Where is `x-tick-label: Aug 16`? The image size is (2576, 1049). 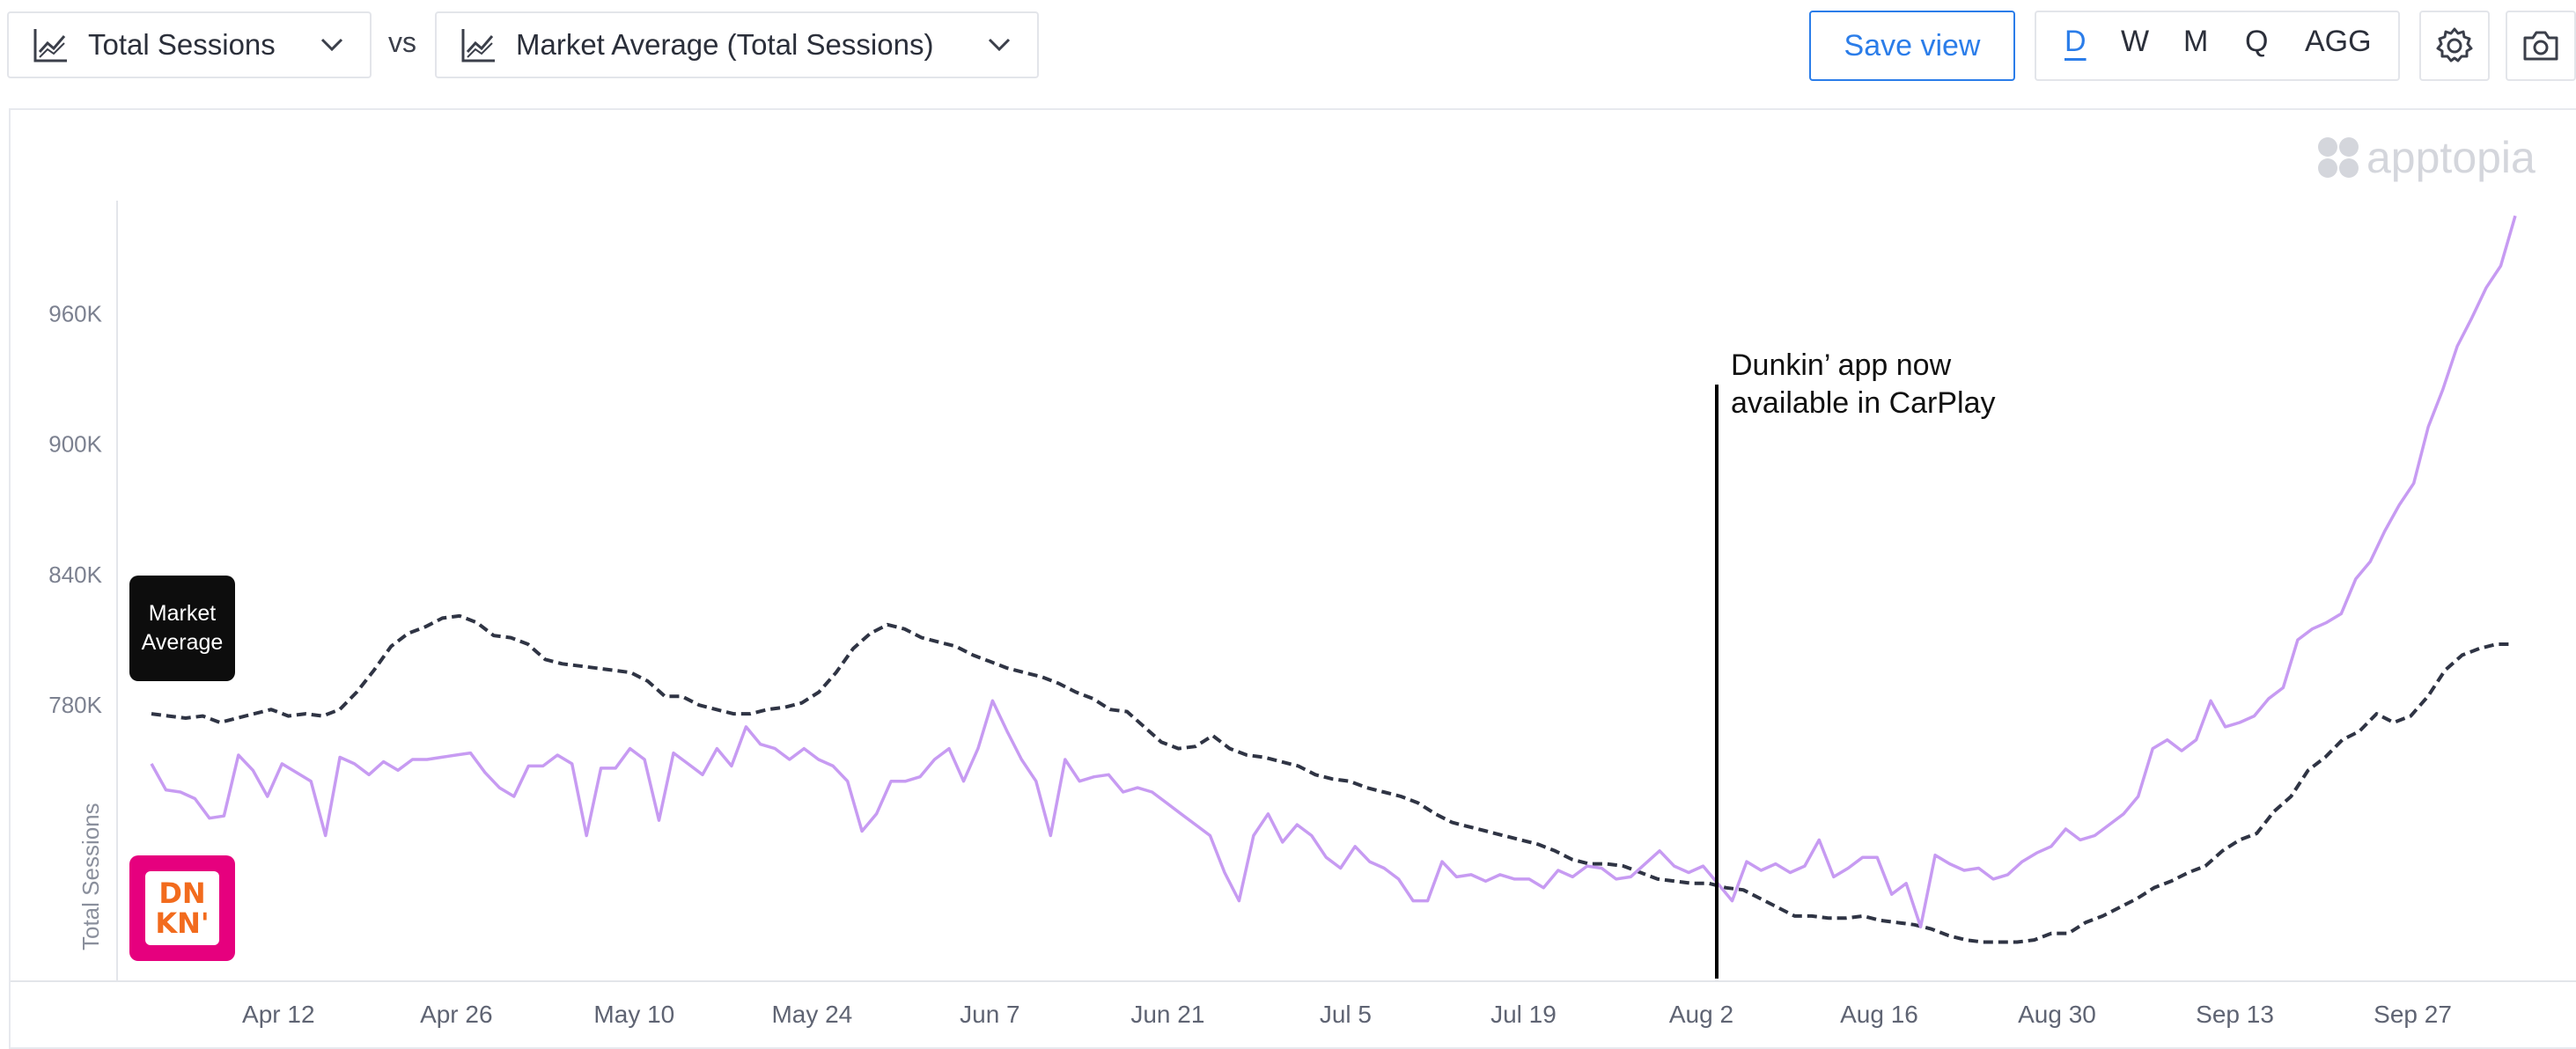 x-tick-label: Aug 16 is located at coordinates (1879, 1014).